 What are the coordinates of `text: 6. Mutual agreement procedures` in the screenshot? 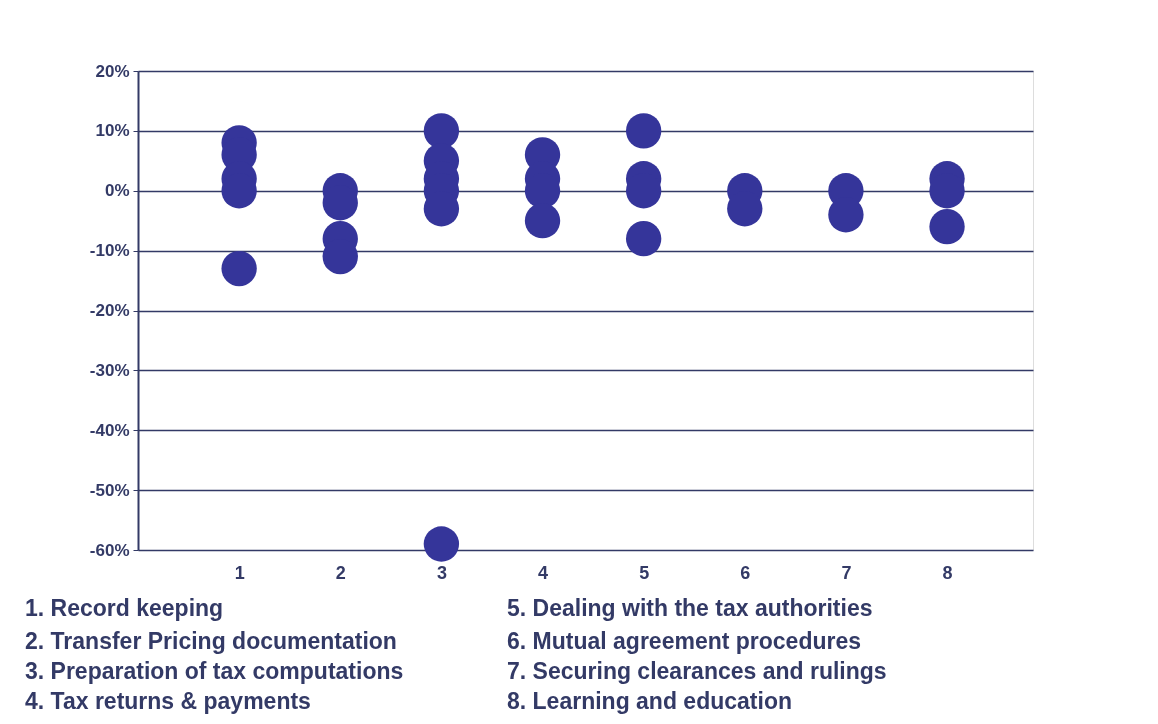 It's located at (684, 641).